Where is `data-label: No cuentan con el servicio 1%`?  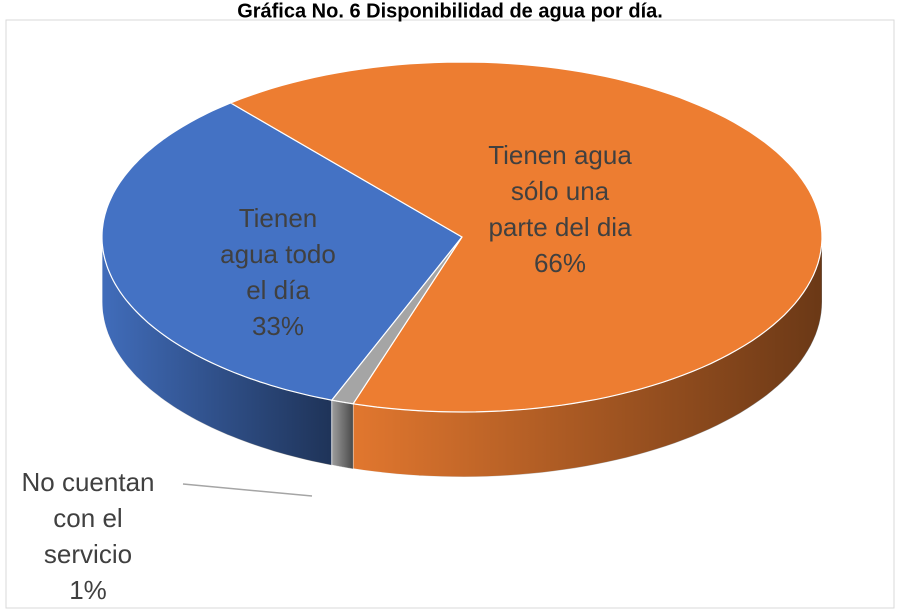
data-label: No cuentan con el servicio 1% is located at coordinates (88, 536).